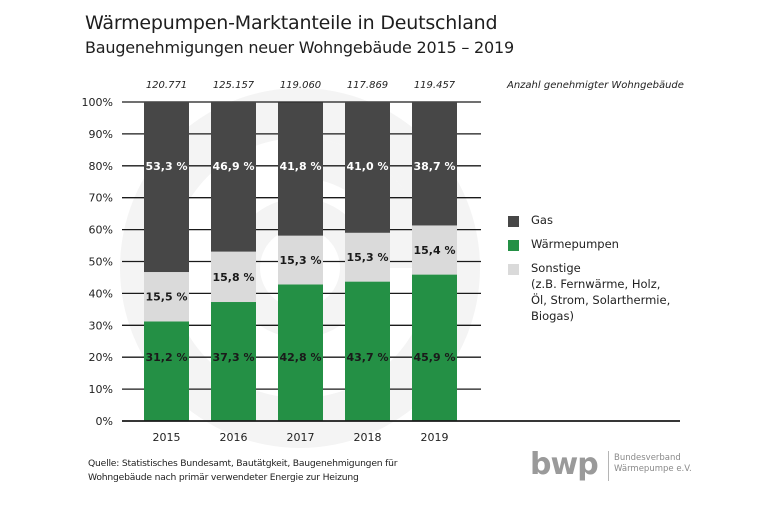 The height and width of the screenshot is (512, 768). What do you see at coordinates (233, 177) in the screenshot?
I see `bar-gas-2016` at bounding box center [233, 177].